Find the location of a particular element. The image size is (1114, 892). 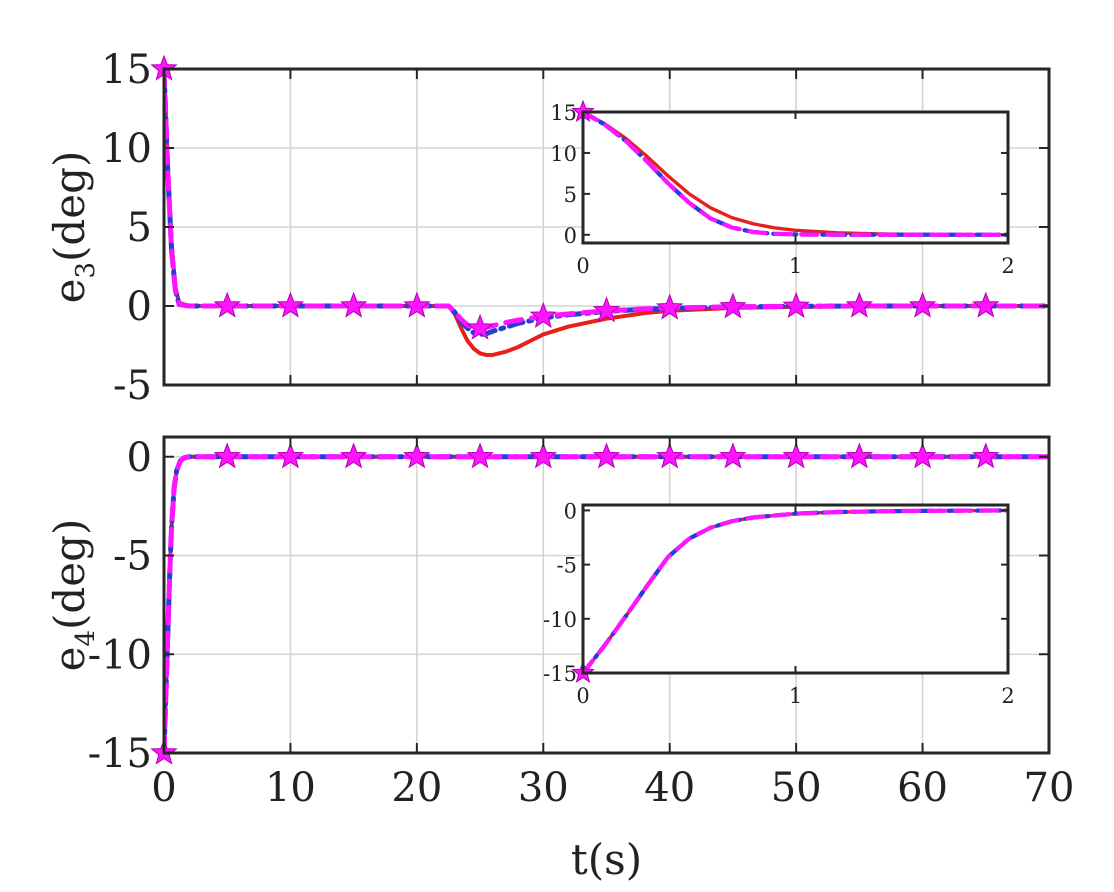

x-axis-label: t(s) is located at coordinates (606, 859).